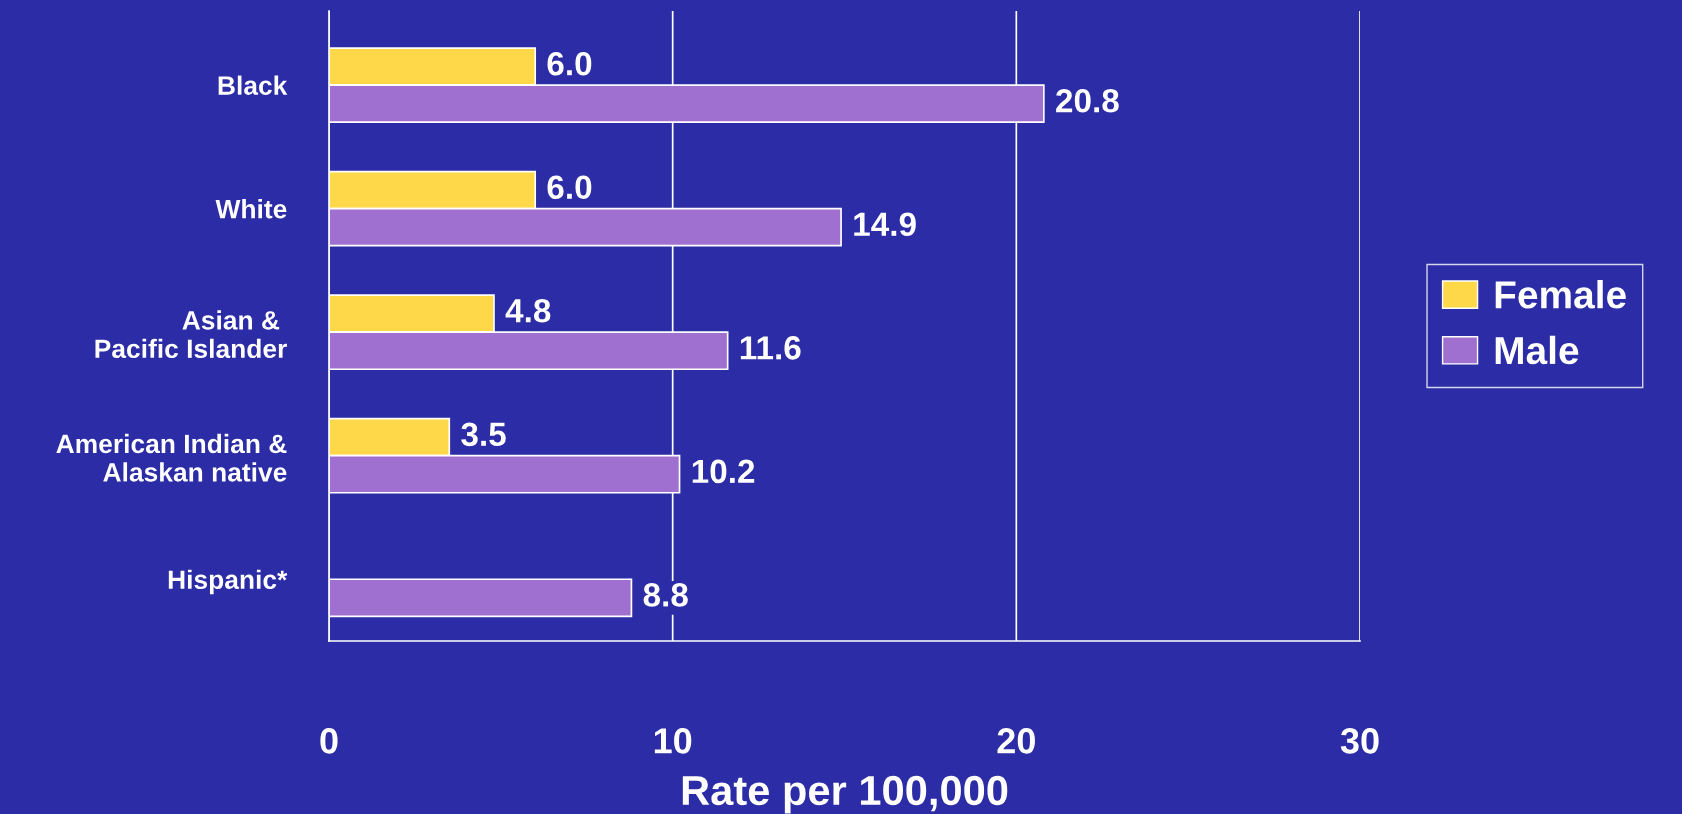 The height and width of the screenshot is (814, 1682). What do you see at coordinates (1087, 100) in the screenshot?
I see `data-label: 20.8` at bounding box center [1087, 100].